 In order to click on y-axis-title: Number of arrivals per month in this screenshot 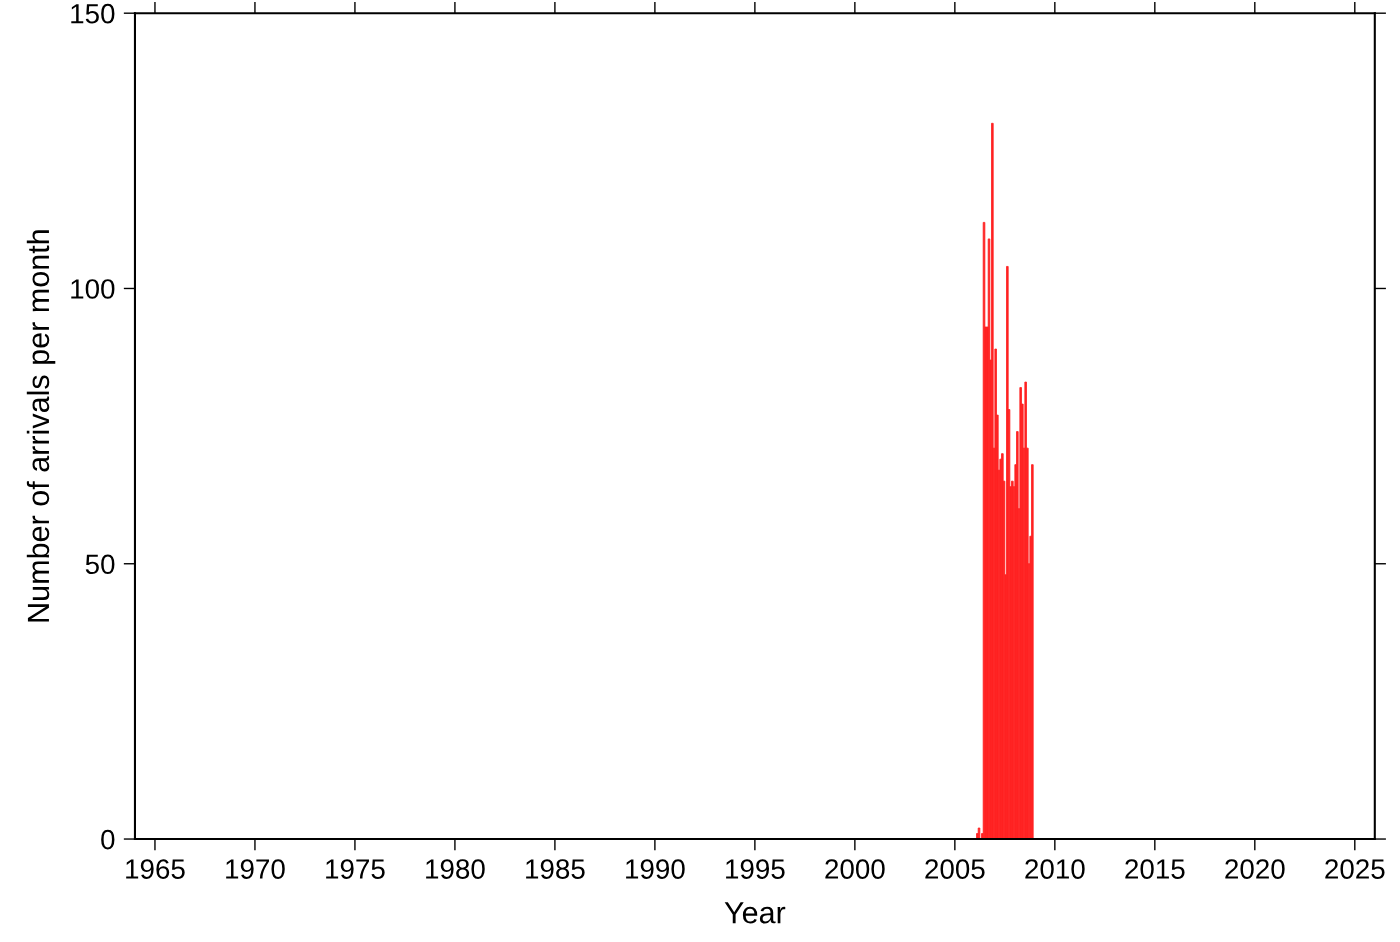, I will do `click(41, 426)`.